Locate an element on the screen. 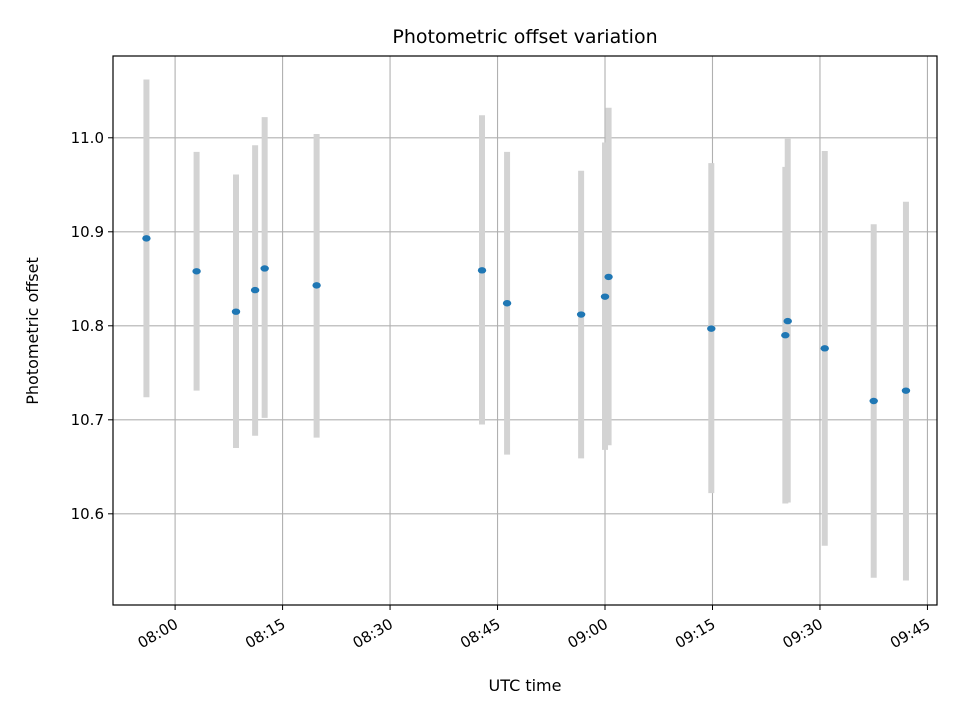 The image size is (960, 720). y-tick-label: 10.8 is located at coordinates (87, 326).